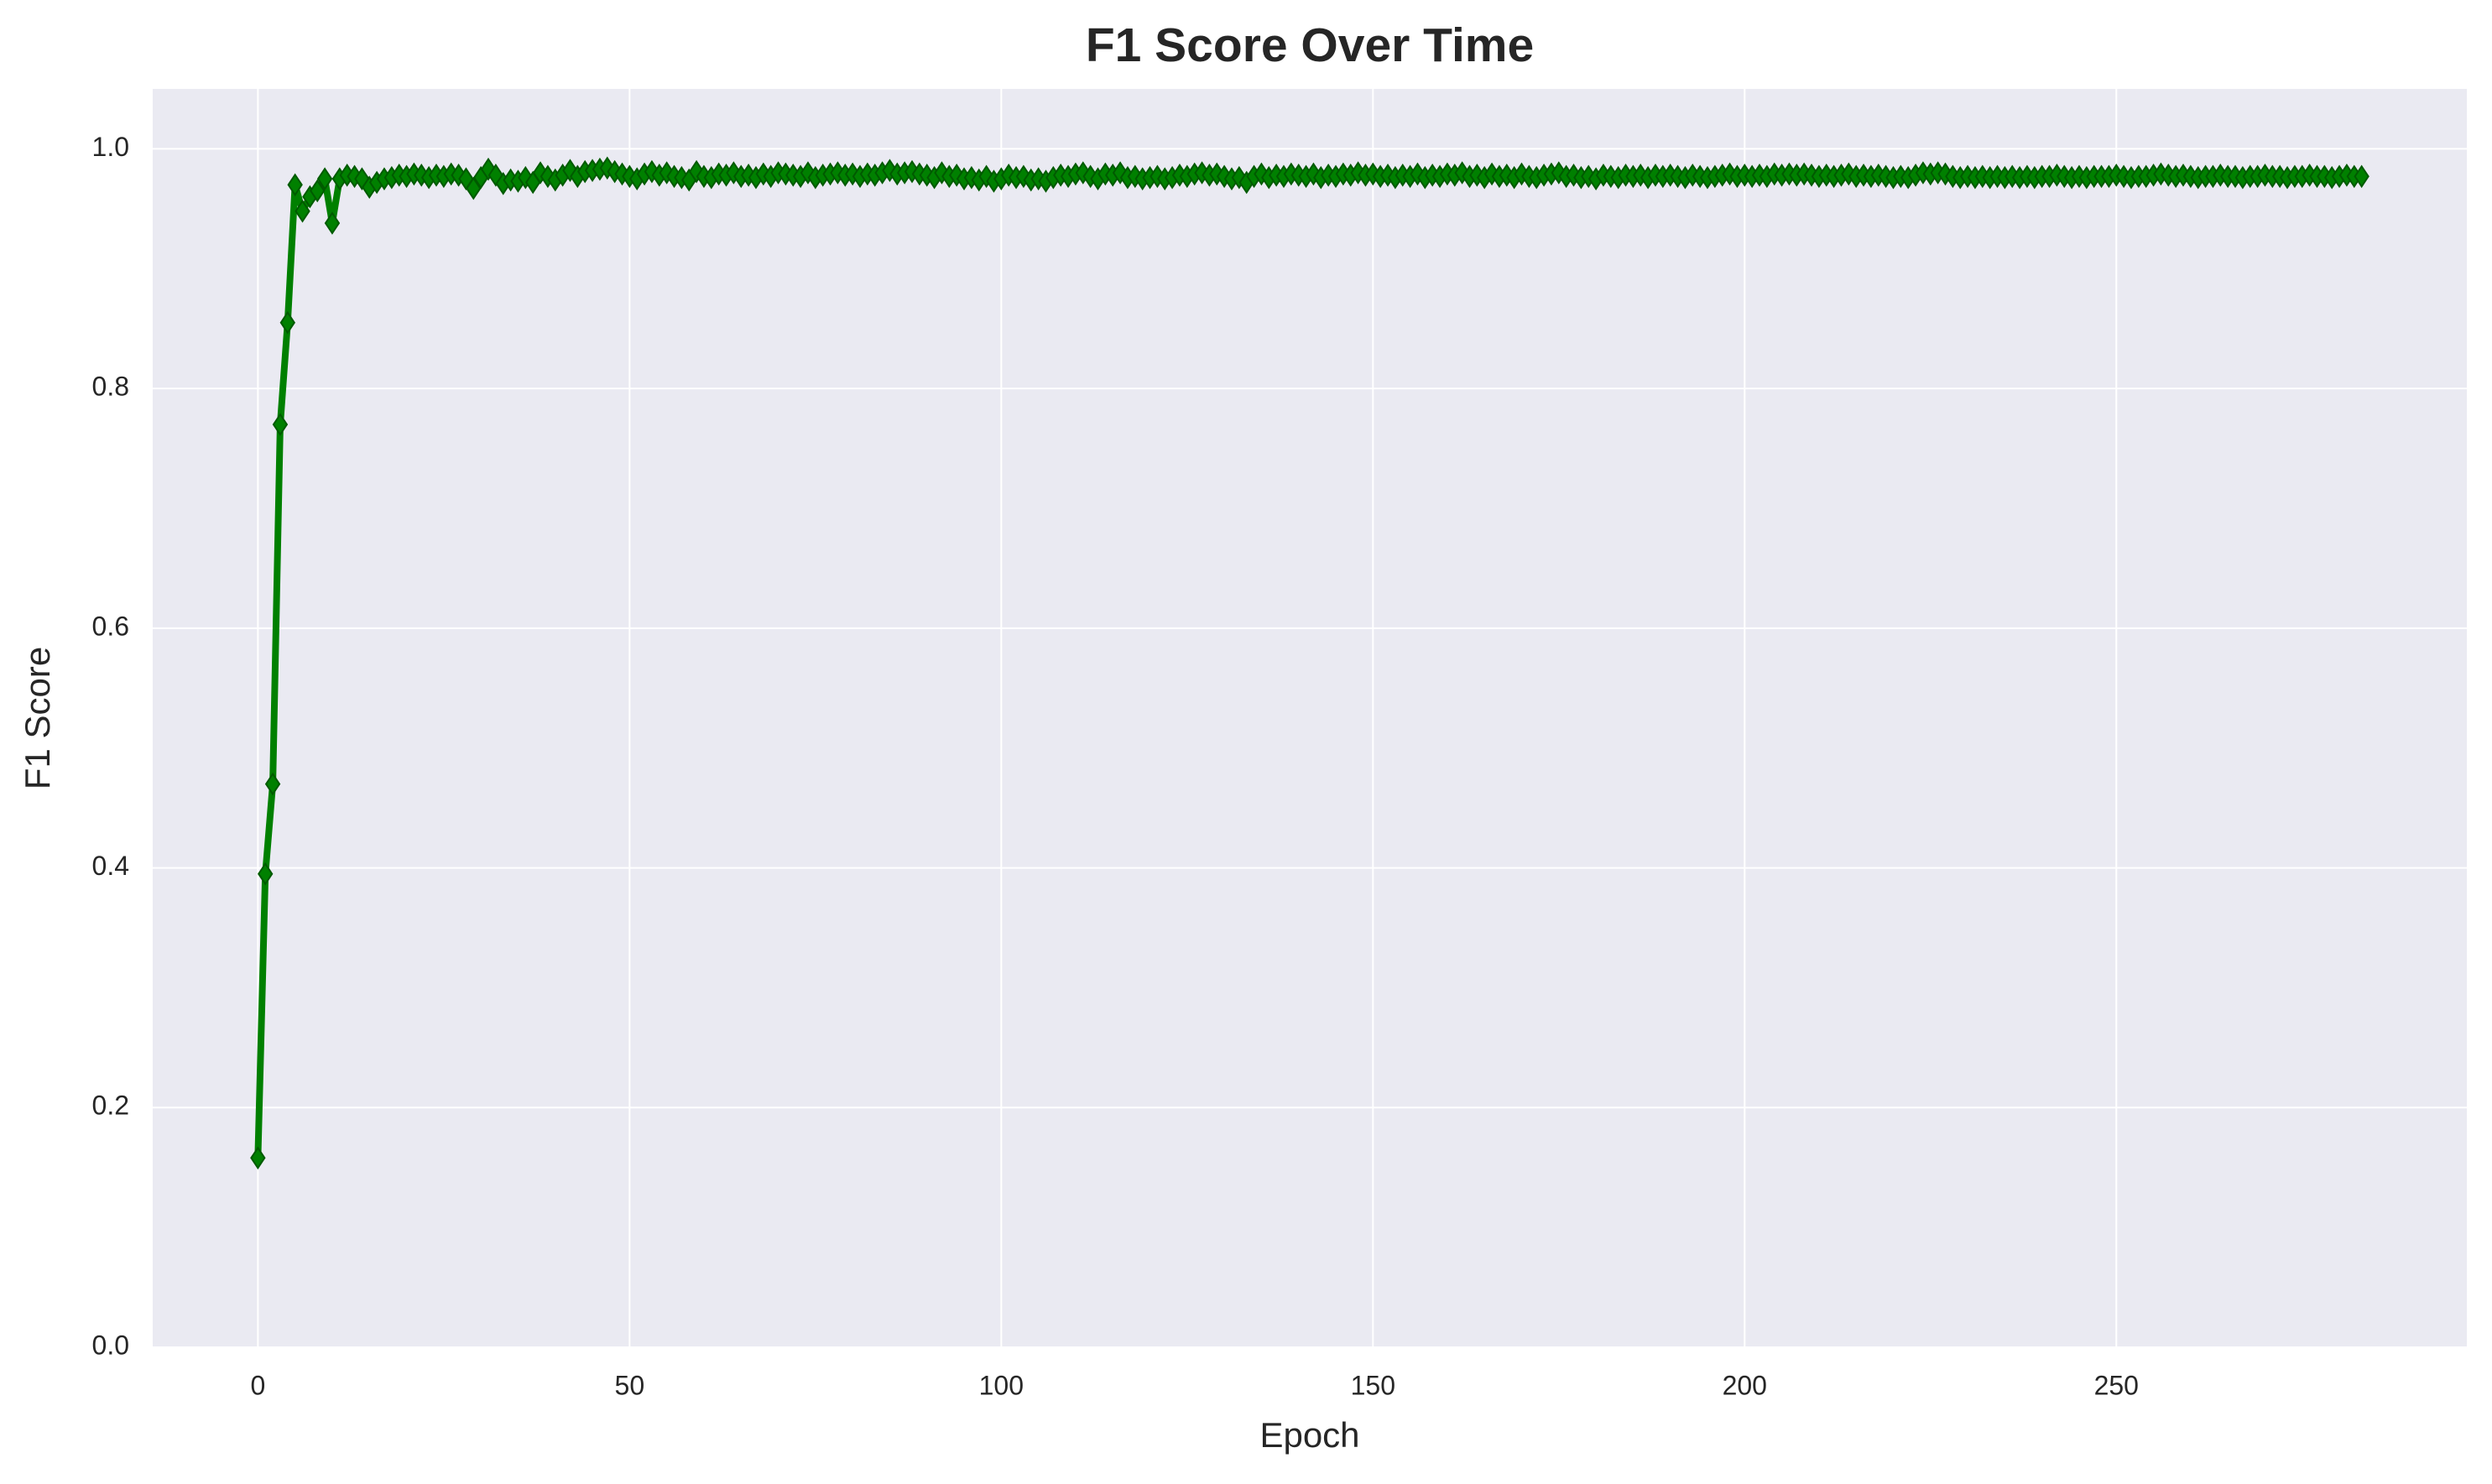  What do you see at coordinates (1373, 1385) in the screenshot?
I see `x-tick-label: 150` at bounding box center [1373, 1385].